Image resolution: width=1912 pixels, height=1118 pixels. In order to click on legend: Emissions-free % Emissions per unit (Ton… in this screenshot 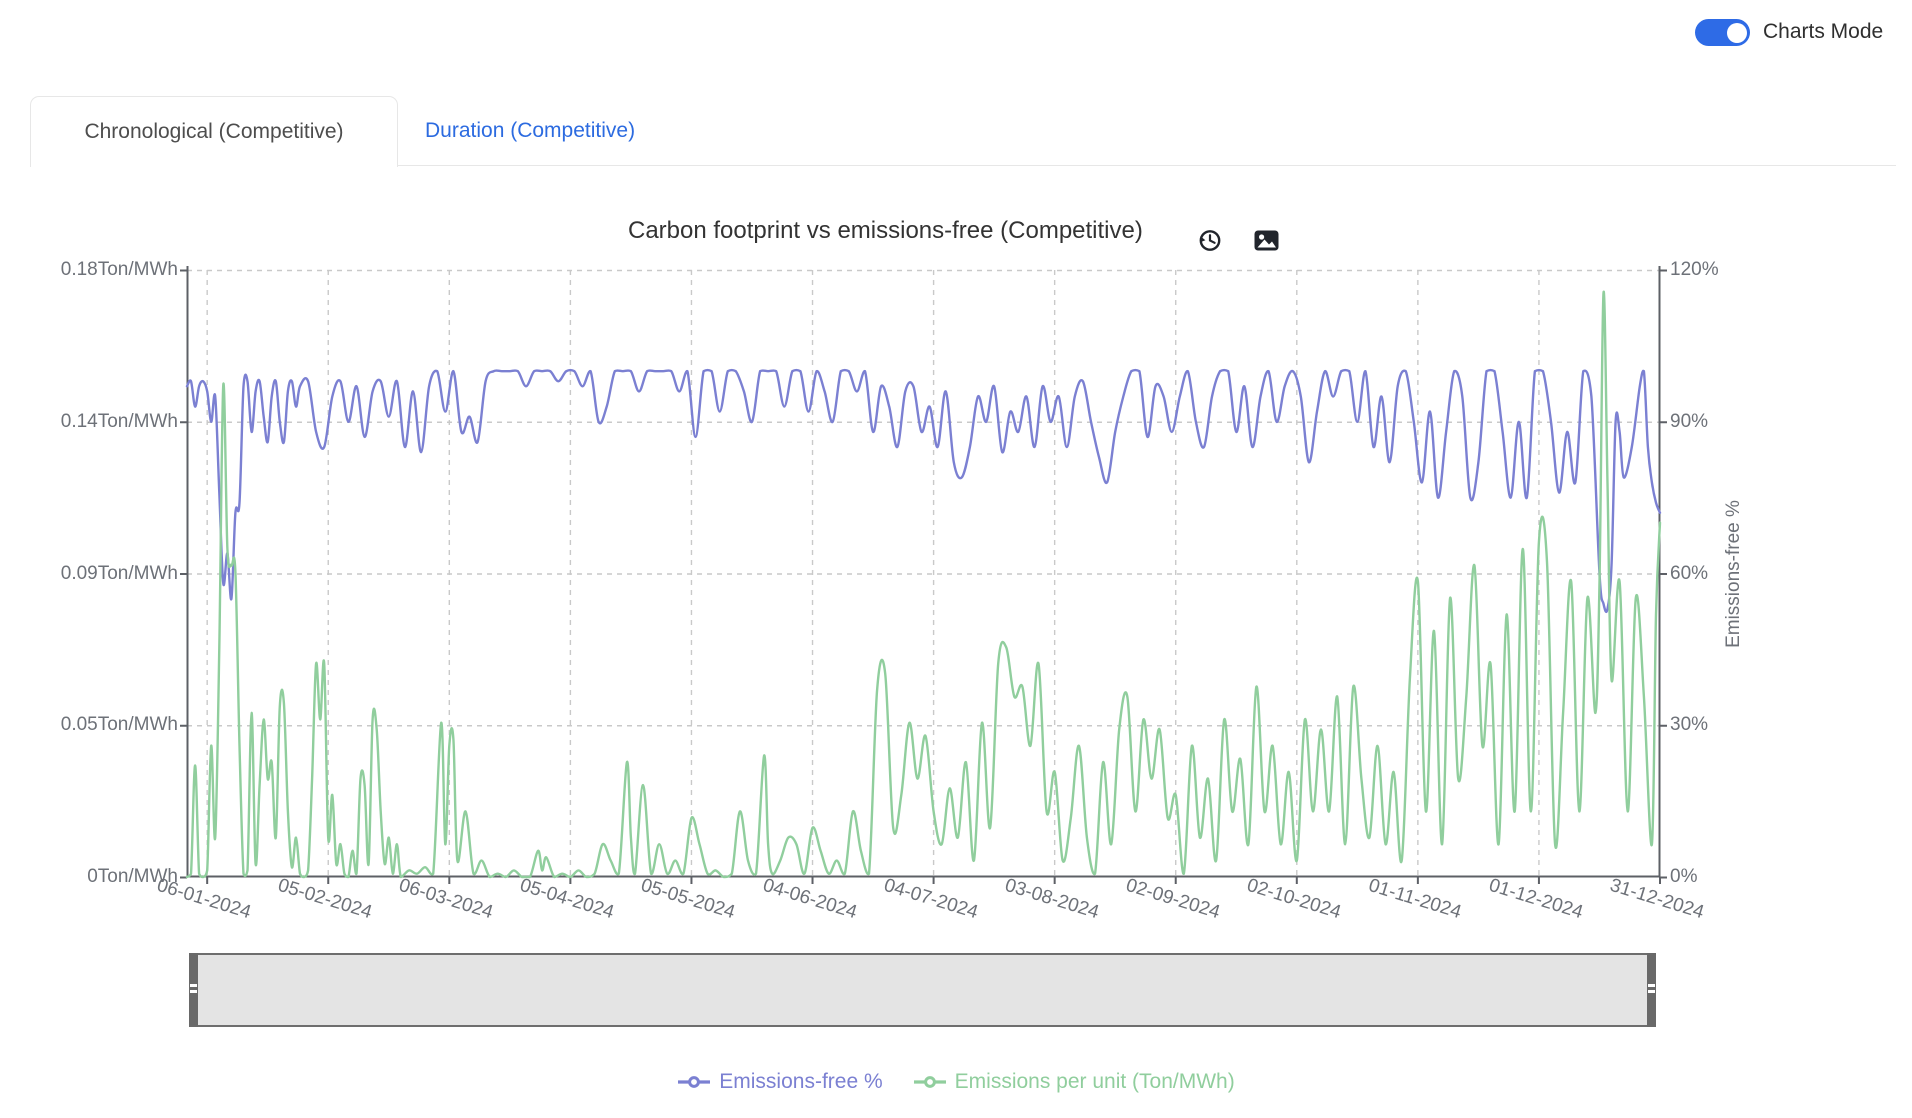, I will do `click(956, 1082)`.